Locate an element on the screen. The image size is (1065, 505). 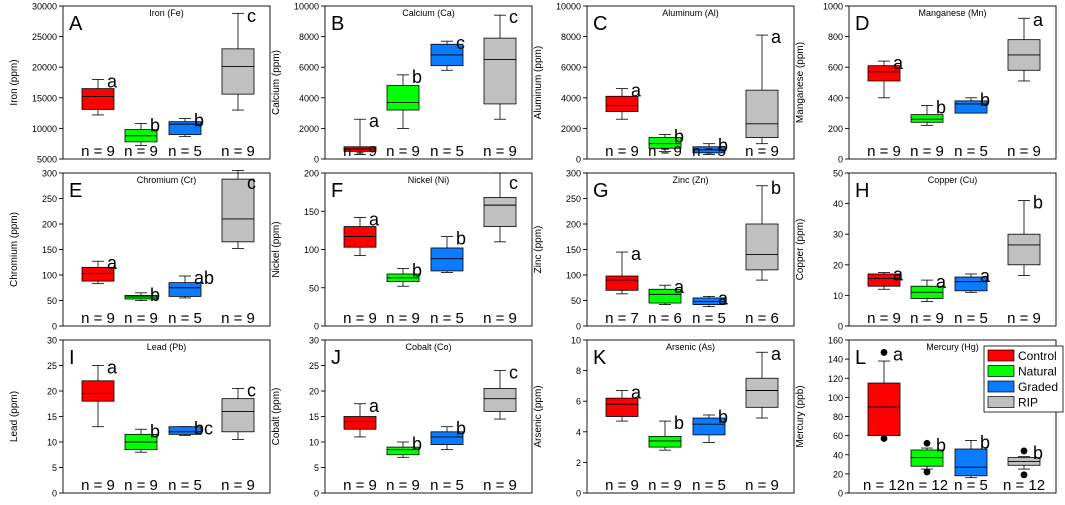
y-tick-label: 150 is located at coordinates (311, 212).